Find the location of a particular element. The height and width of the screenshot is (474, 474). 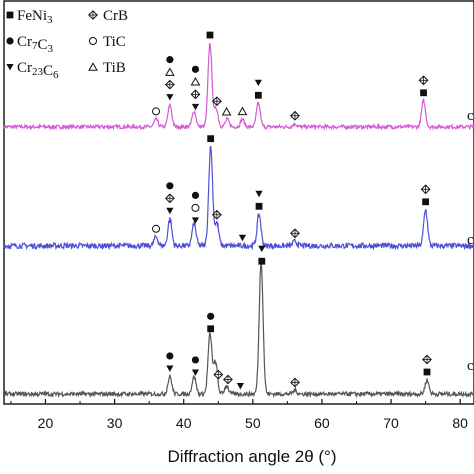

legend-label: TiC is located at coordinates (114, 42).